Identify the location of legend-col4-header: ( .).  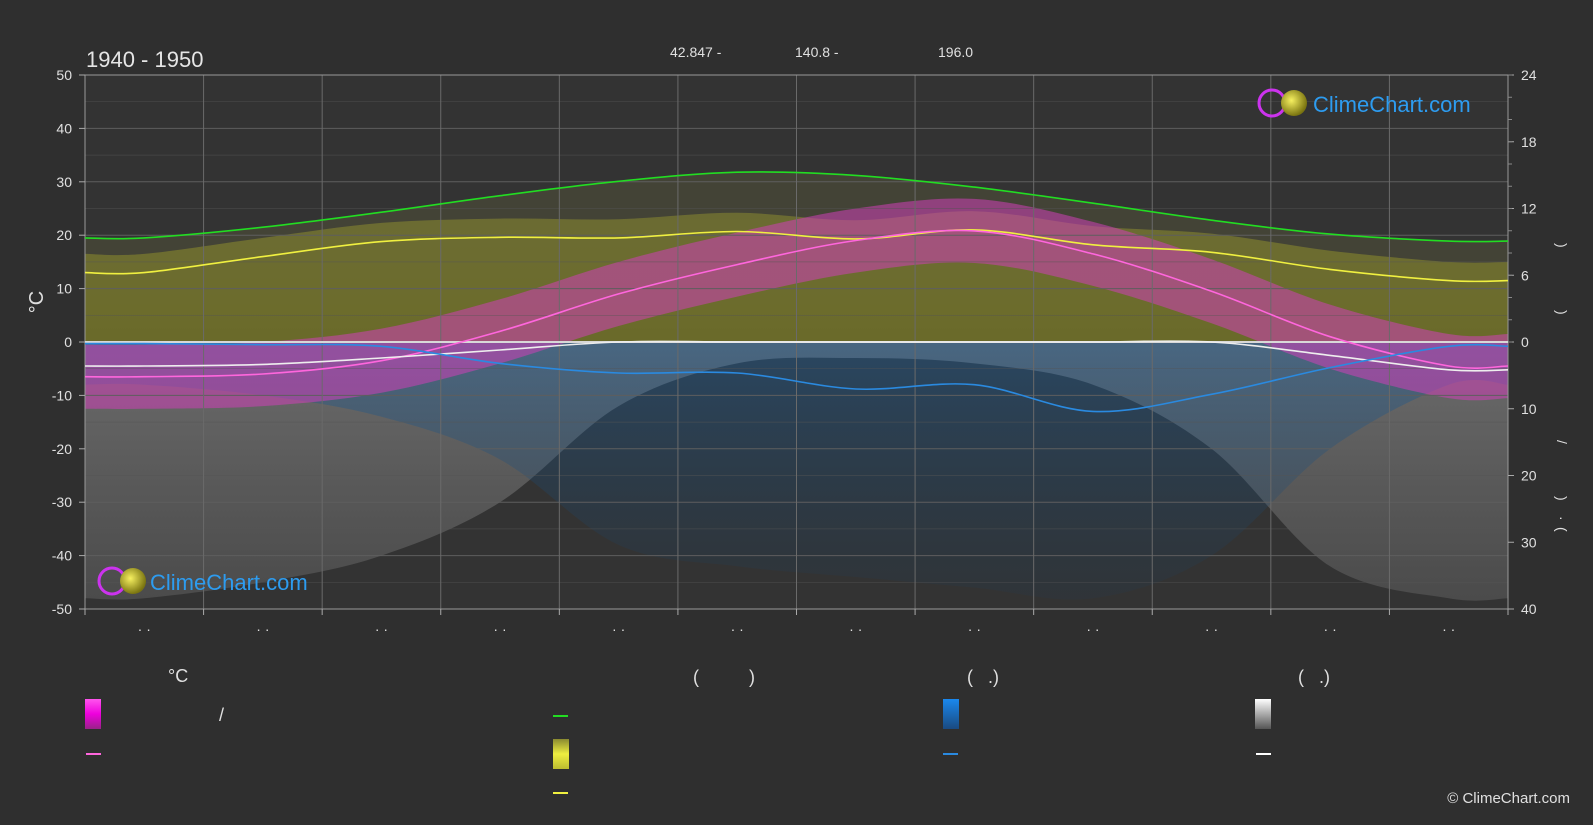
(1314, 677).